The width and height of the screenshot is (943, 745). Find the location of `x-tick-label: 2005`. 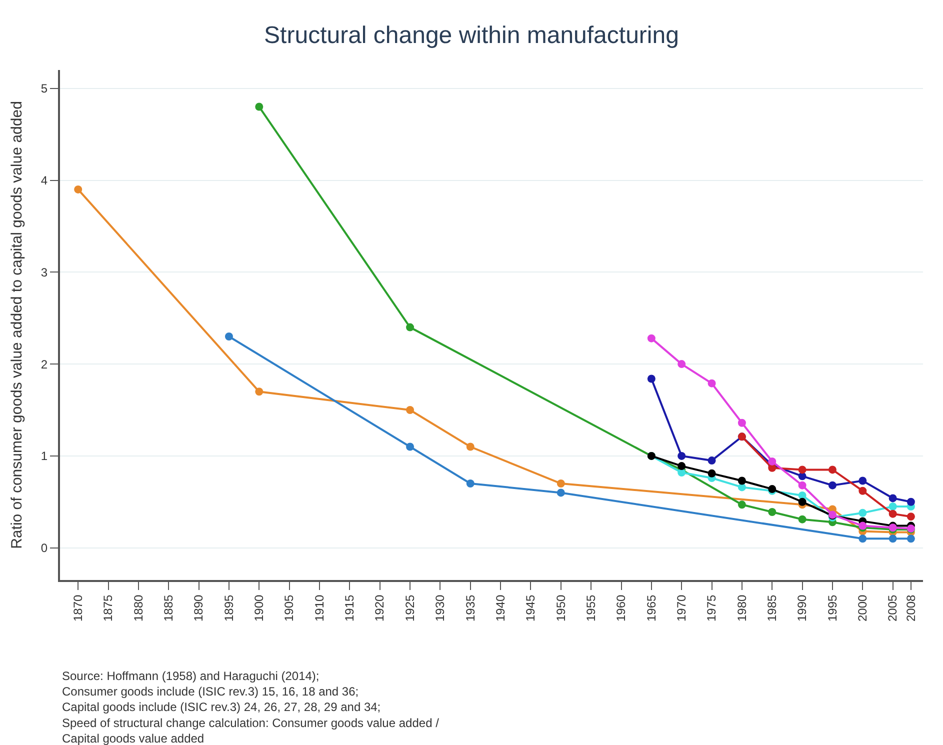

x-tick-label: 2005 is located at coordinates (893, 608).